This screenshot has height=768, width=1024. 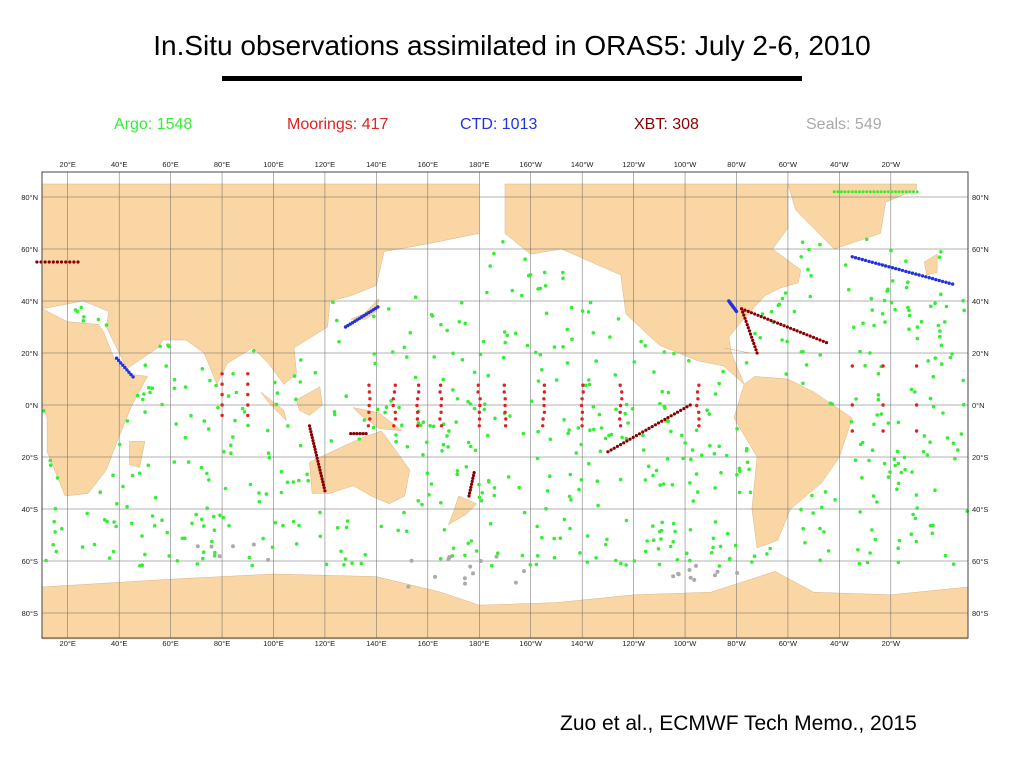 What do you see at coordinates (891, 164) in the screenshot?
I see `lon-label-top: 20°W` at bounding box center [891, 164].